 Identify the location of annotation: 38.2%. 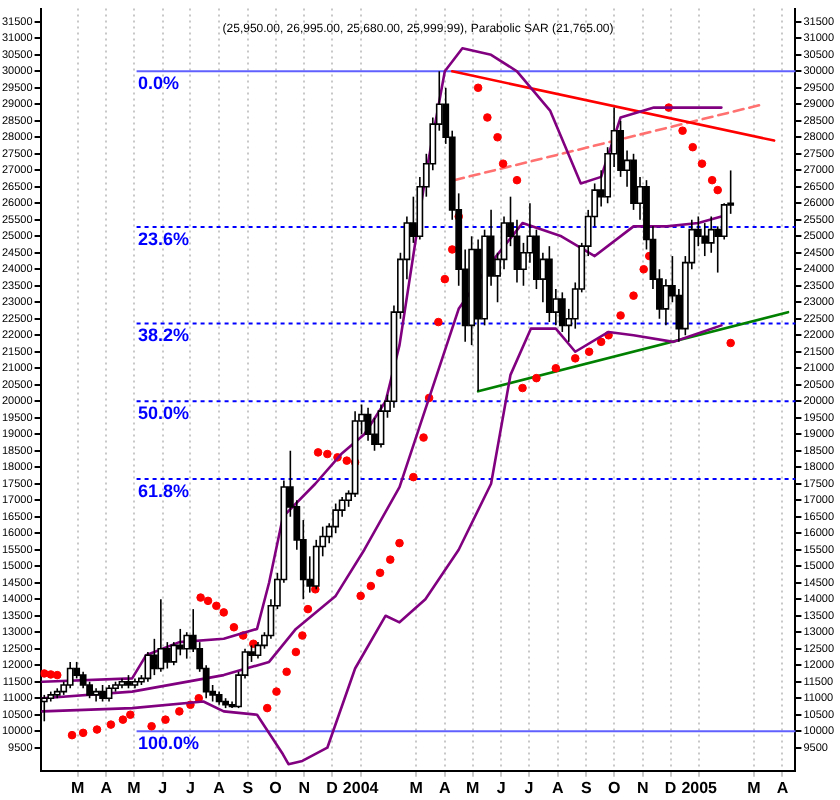
(164, 335).